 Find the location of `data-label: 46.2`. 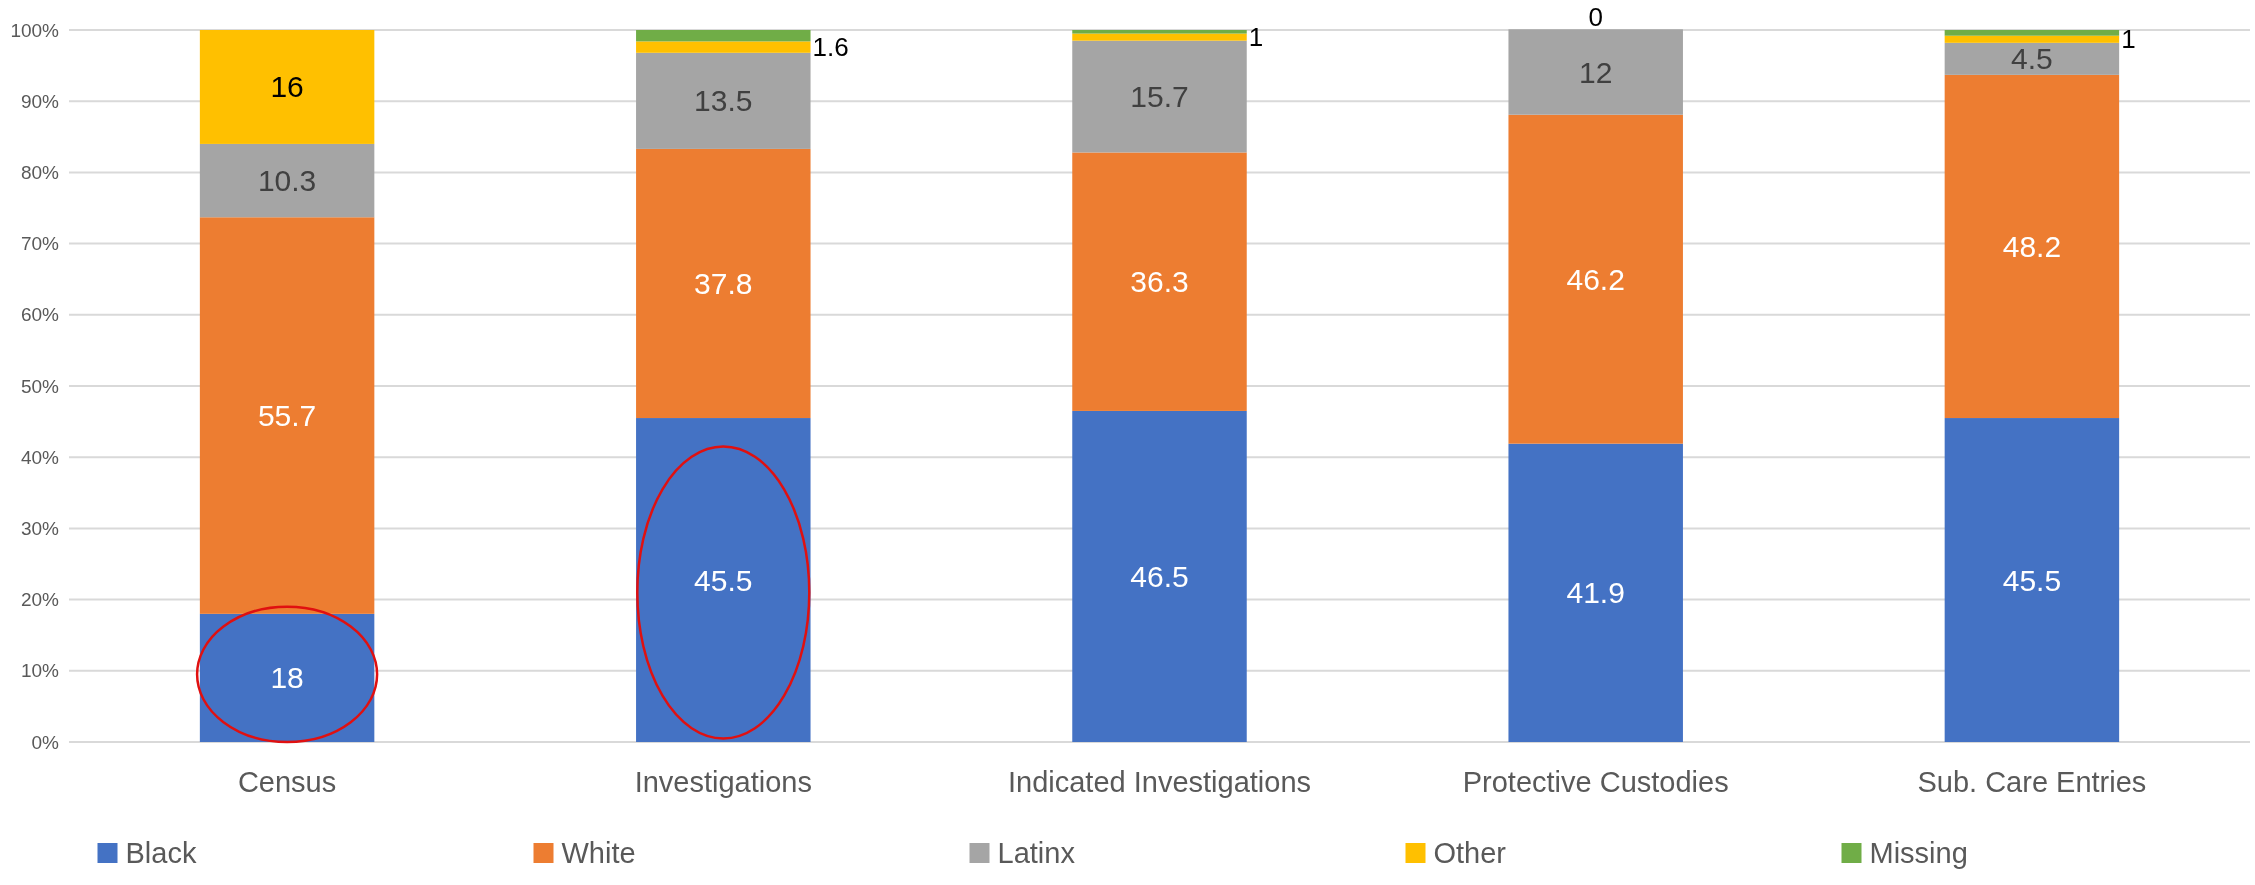

data-label: 46.2 is located at coordinates (1595, 279).